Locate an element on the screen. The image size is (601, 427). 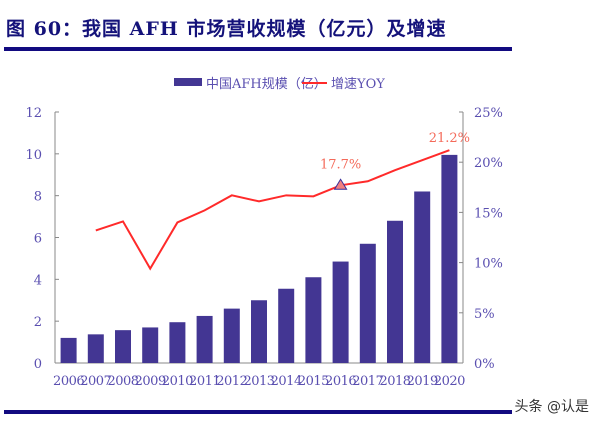
data-label-2016: 17.7% is located at coordinates (340, 164).